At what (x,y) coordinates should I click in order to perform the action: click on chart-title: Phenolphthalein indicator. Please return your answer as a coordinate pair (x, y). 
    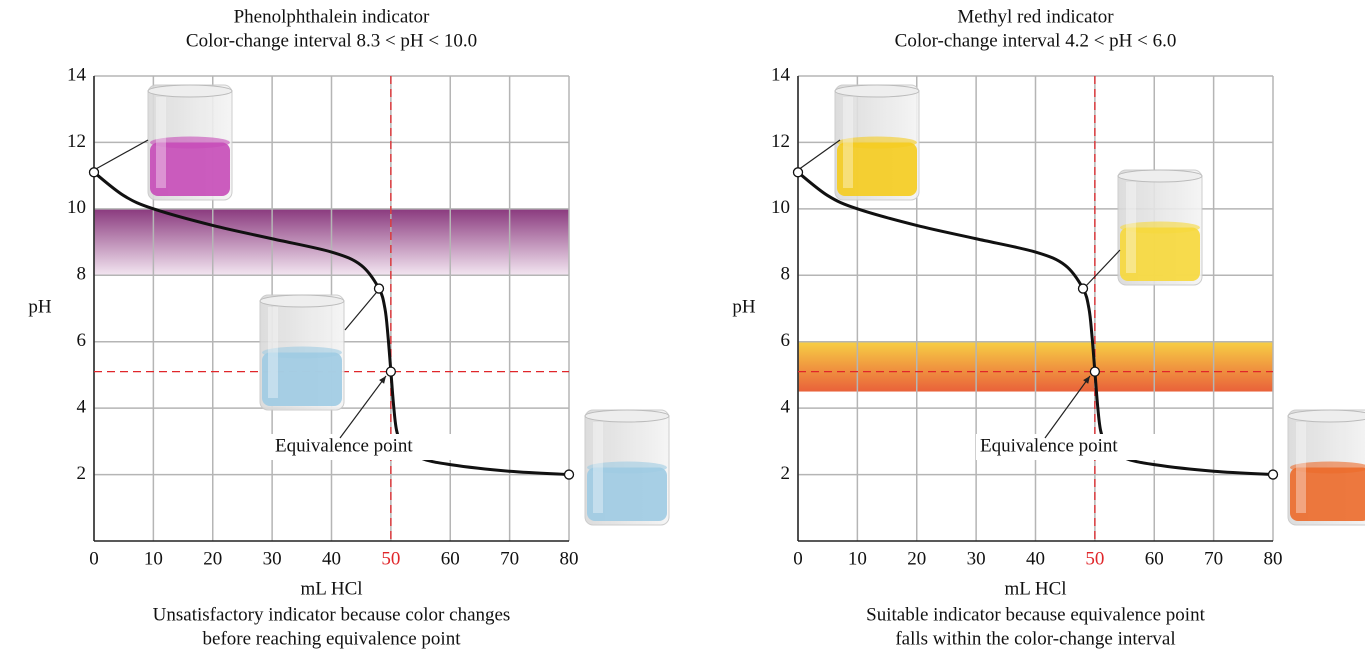
    Looking at the image, I should click on (332, 16).